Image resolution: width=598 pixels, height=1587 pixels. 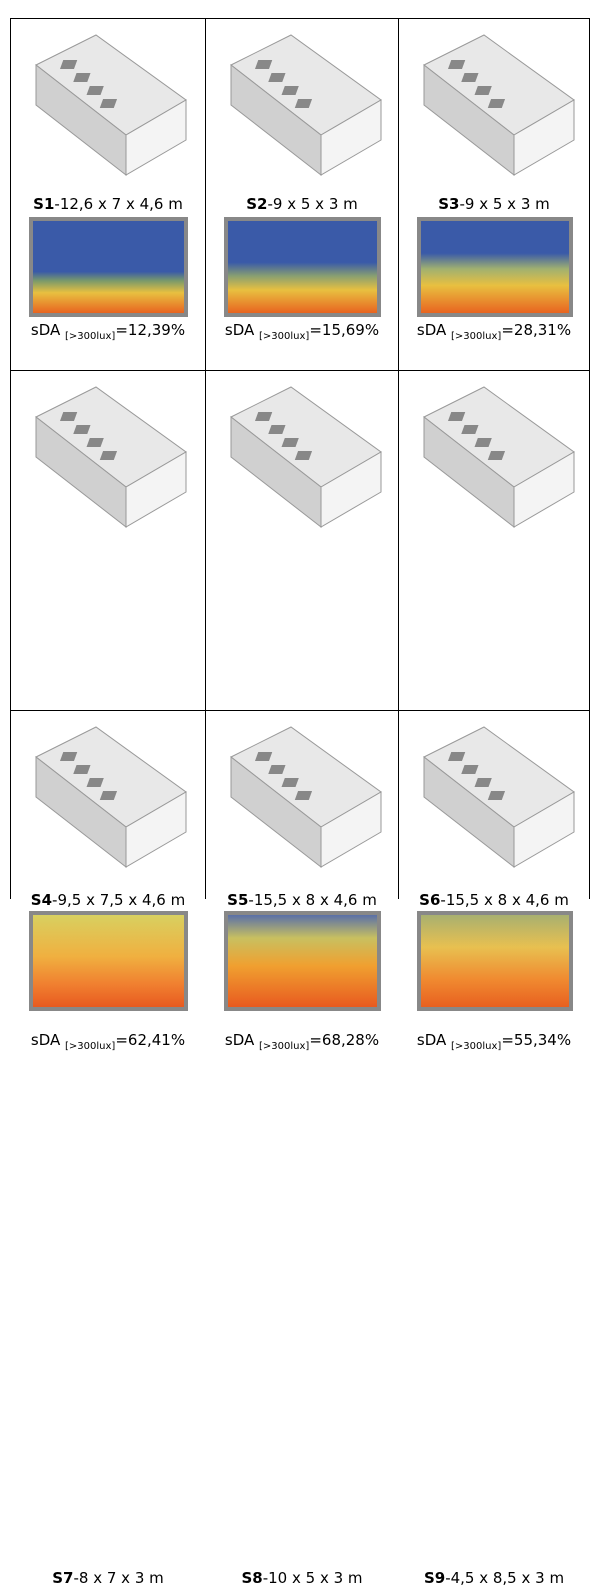 What do you see at coordinates (312, 1578) in the screenshot?
I see `room-dimensions: -10 x 5 x 3 m` at bounding box center [312, 1578].